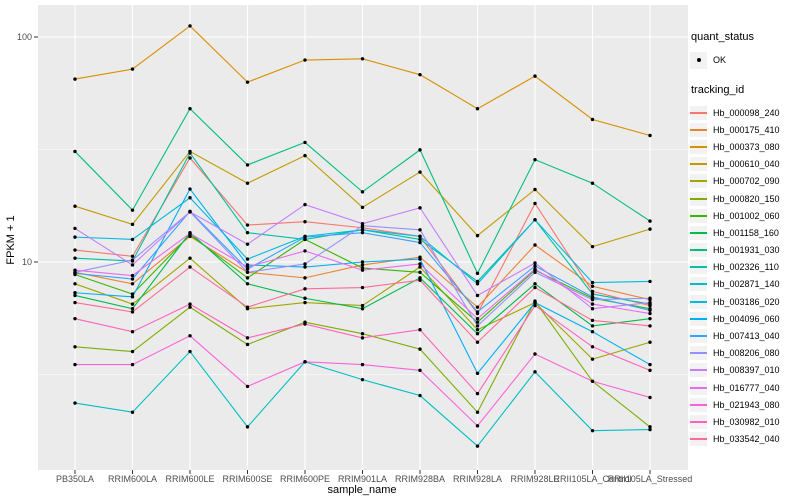 This screenshot has height=500, width=800. I want to click on legend-item-Hb_008206_080: Hb_008206_080, so click(745, 353).